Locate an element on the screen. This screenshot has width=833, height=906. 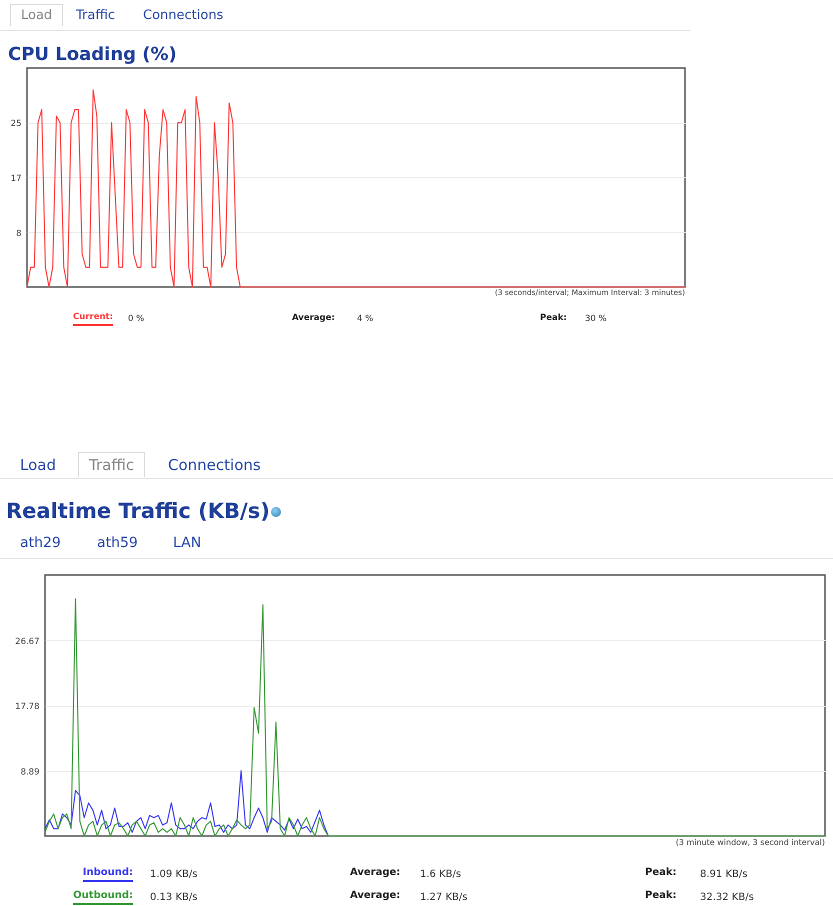
chart-title: Realtime Traffic (KB/s) is located at coordinates (138, 511).